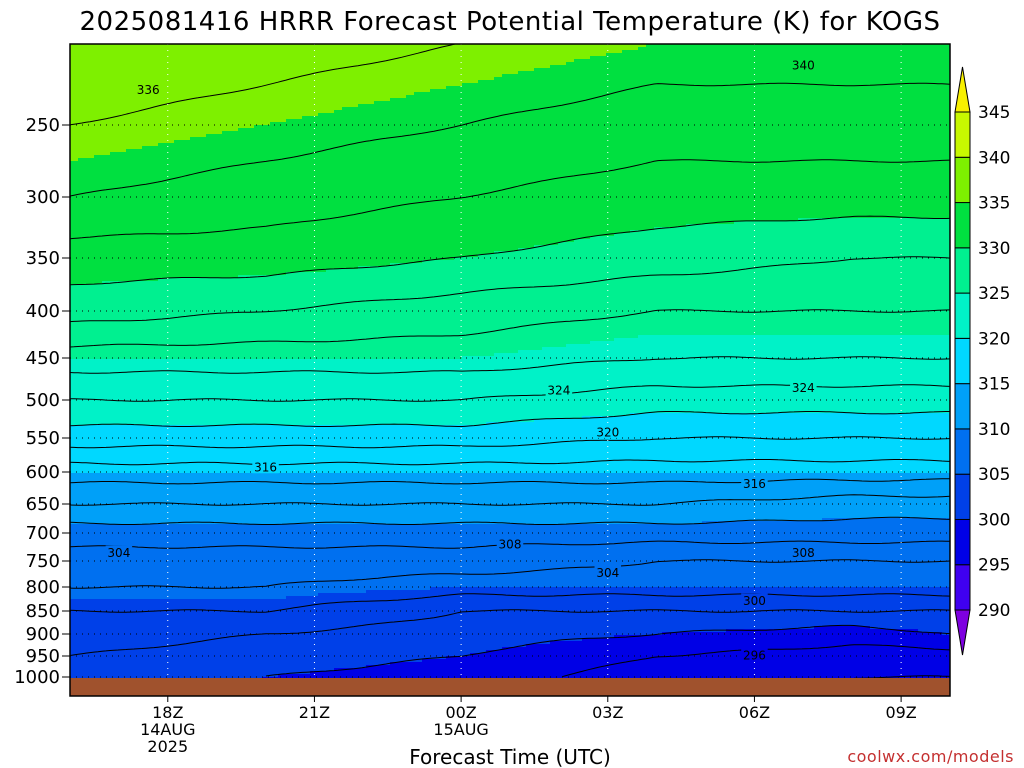  What do you see at coordinates (43, 587) in the screenshot?
I see `y-tick-label-800: 800` at bounding box center [43, 587].